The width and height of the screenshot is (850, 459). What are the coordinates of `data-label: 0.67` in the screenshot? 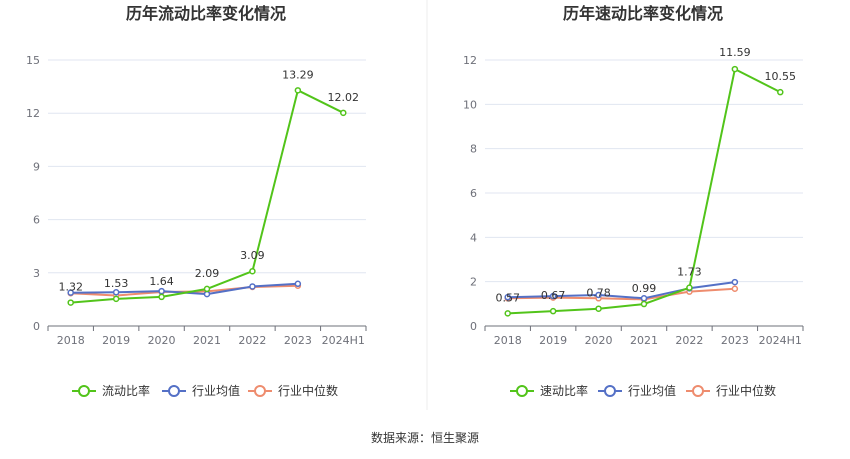 It's located at (553, 295).